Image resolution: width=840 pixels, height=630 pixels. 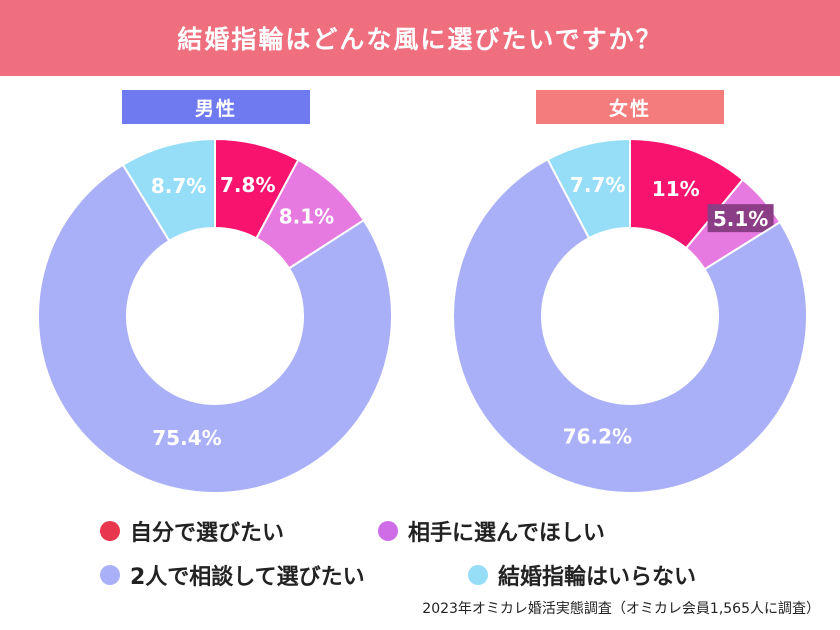 I want to click on legend-item-self: 自分で選びたい, so click(x=192, y=531).